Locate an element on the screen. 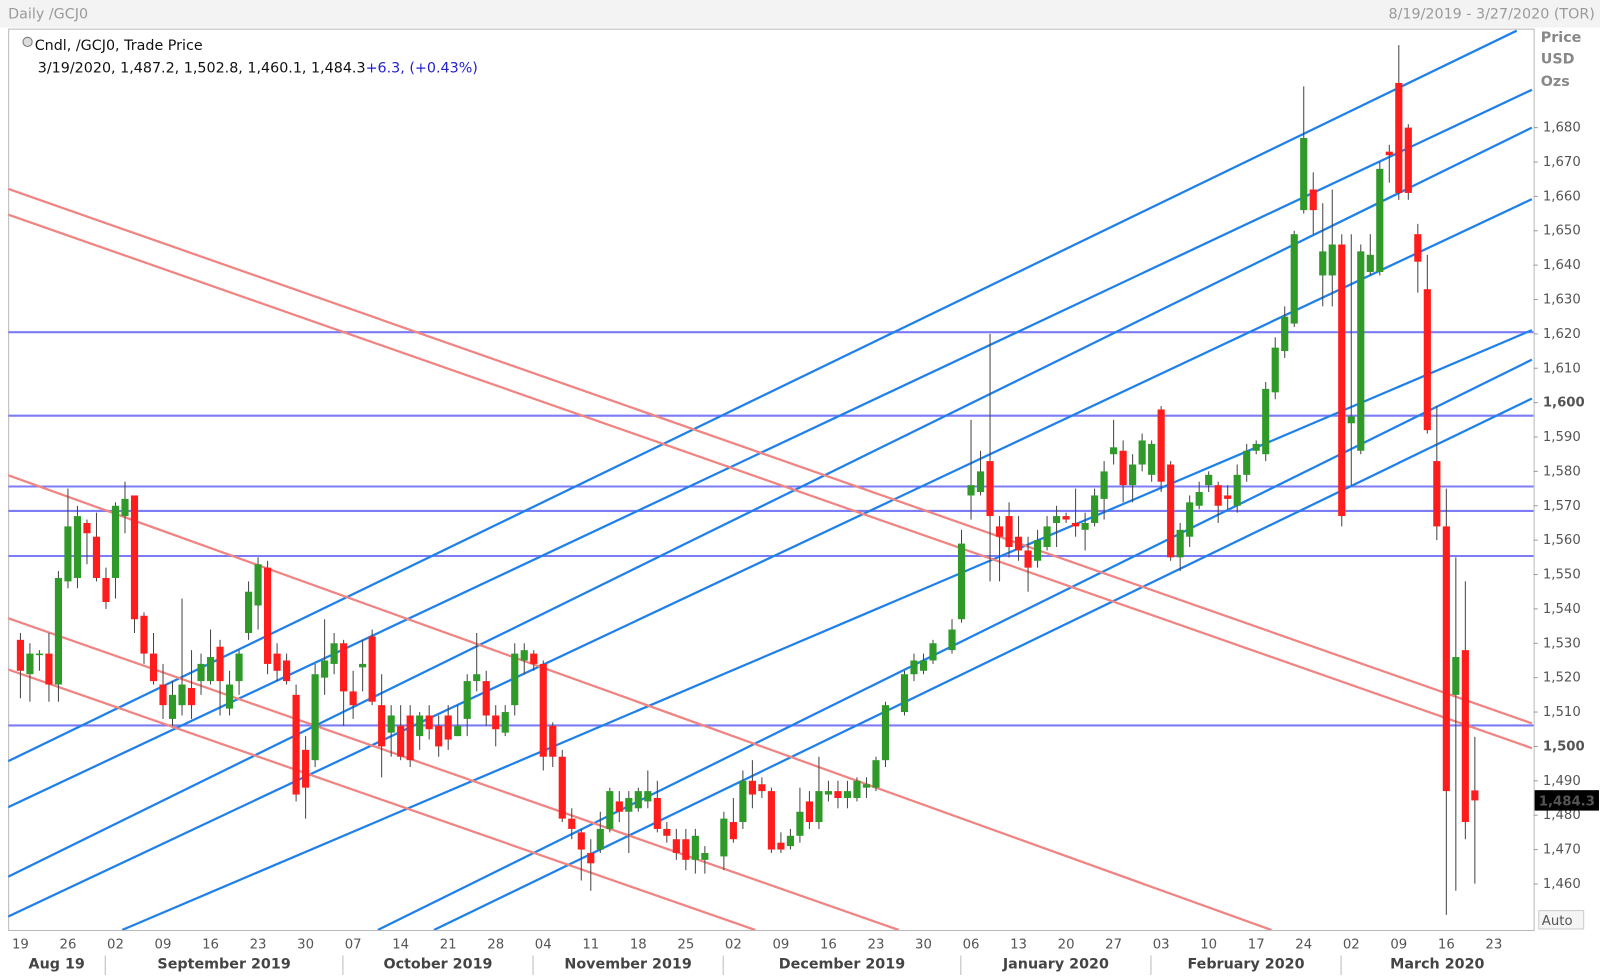  scale-mode: Auto is located at coordinates (1557, 921).